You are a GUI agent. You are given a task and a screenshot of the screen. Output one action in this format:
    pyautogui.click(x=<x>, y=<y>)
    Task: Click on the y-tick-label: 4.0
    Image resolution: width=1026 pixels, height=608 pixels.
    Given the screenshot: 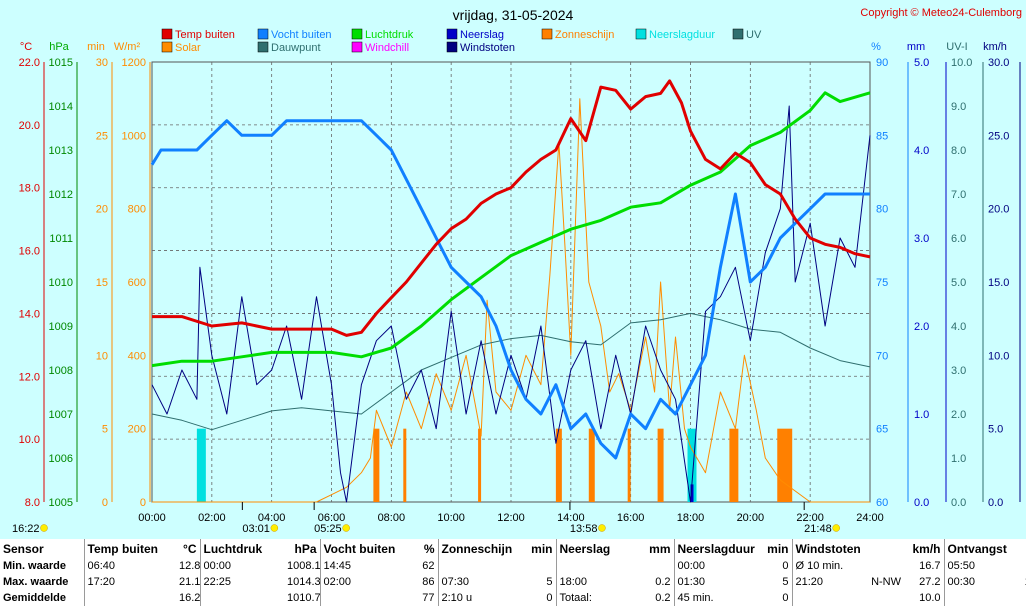 What is the action you would take?
    pyautogui.click(x=958, y=327)
    